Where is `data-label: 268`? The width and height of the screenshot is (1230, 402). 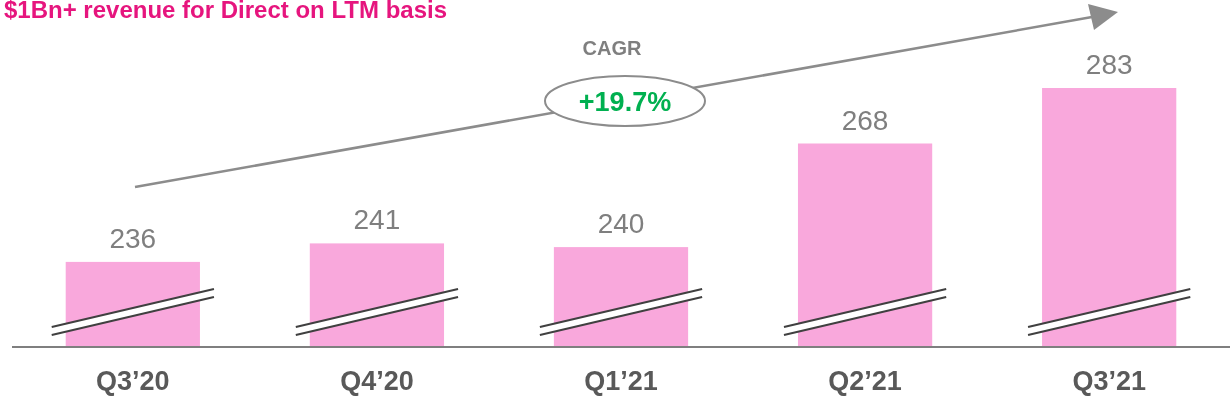
data-label: 268 is located at coordinates (865, 120).